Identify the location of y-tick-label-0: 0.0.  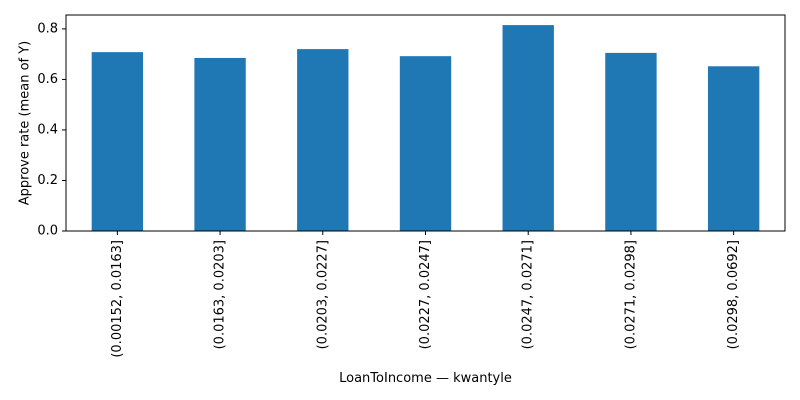
(47, 231).